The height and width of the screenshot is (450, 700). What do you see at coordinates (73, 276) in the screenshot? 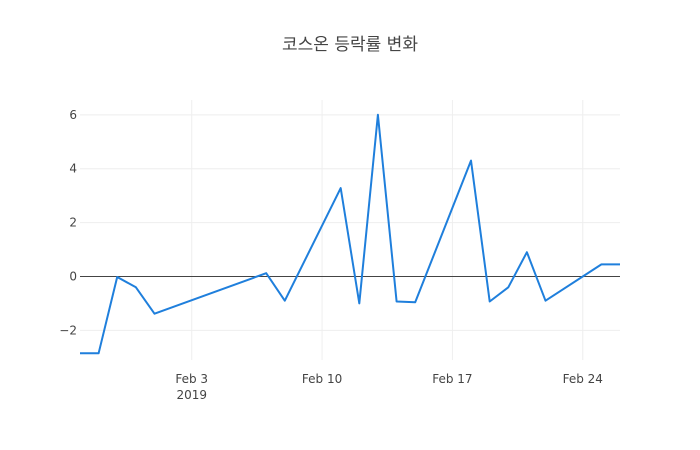
I see `y-tick-label: 0` at bounding box center [73, 276].